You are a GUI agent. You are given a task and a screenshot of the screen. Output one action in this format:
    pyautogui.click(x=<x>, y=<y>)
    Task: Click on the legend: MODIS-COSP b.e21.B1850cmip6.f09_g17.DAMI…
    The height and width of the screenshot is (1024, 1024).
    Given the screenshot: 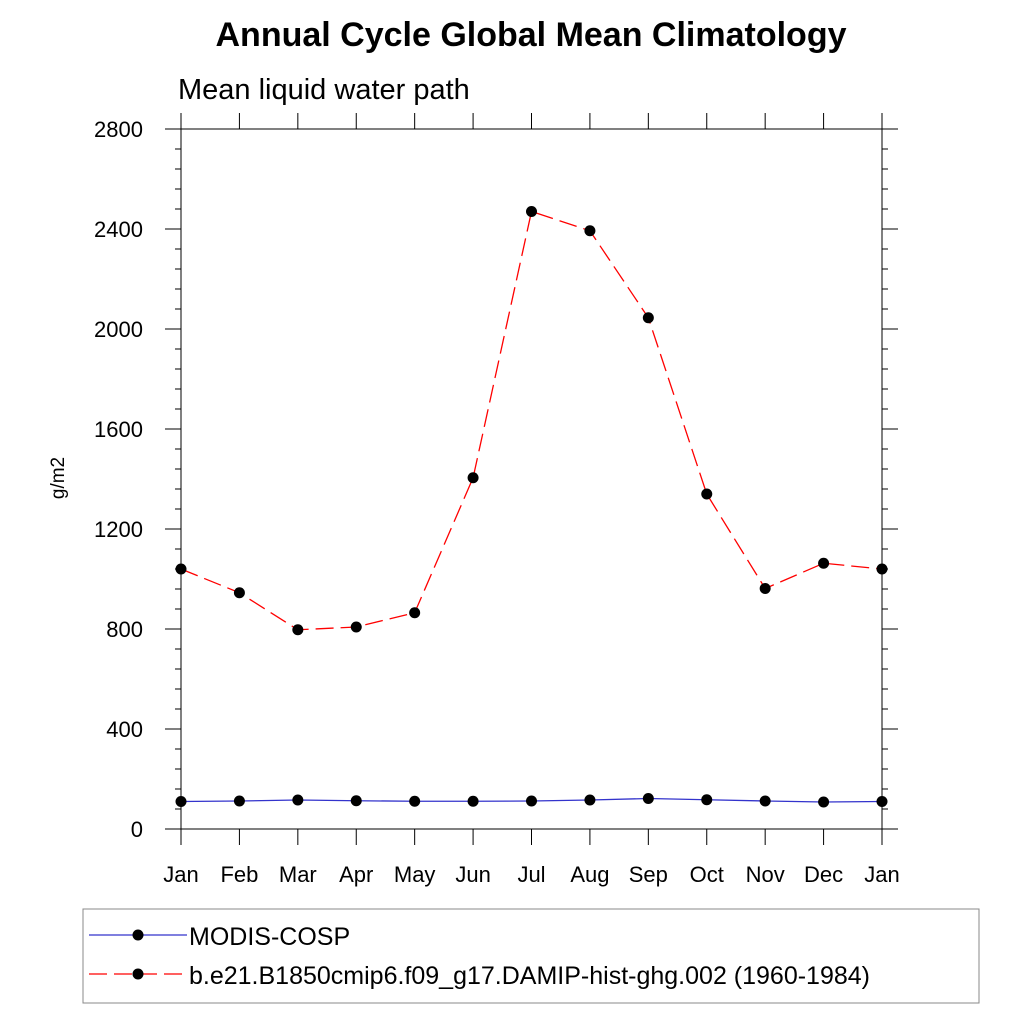 What is the action you would take?
    pyautogui.click(x=531, y=956)
    